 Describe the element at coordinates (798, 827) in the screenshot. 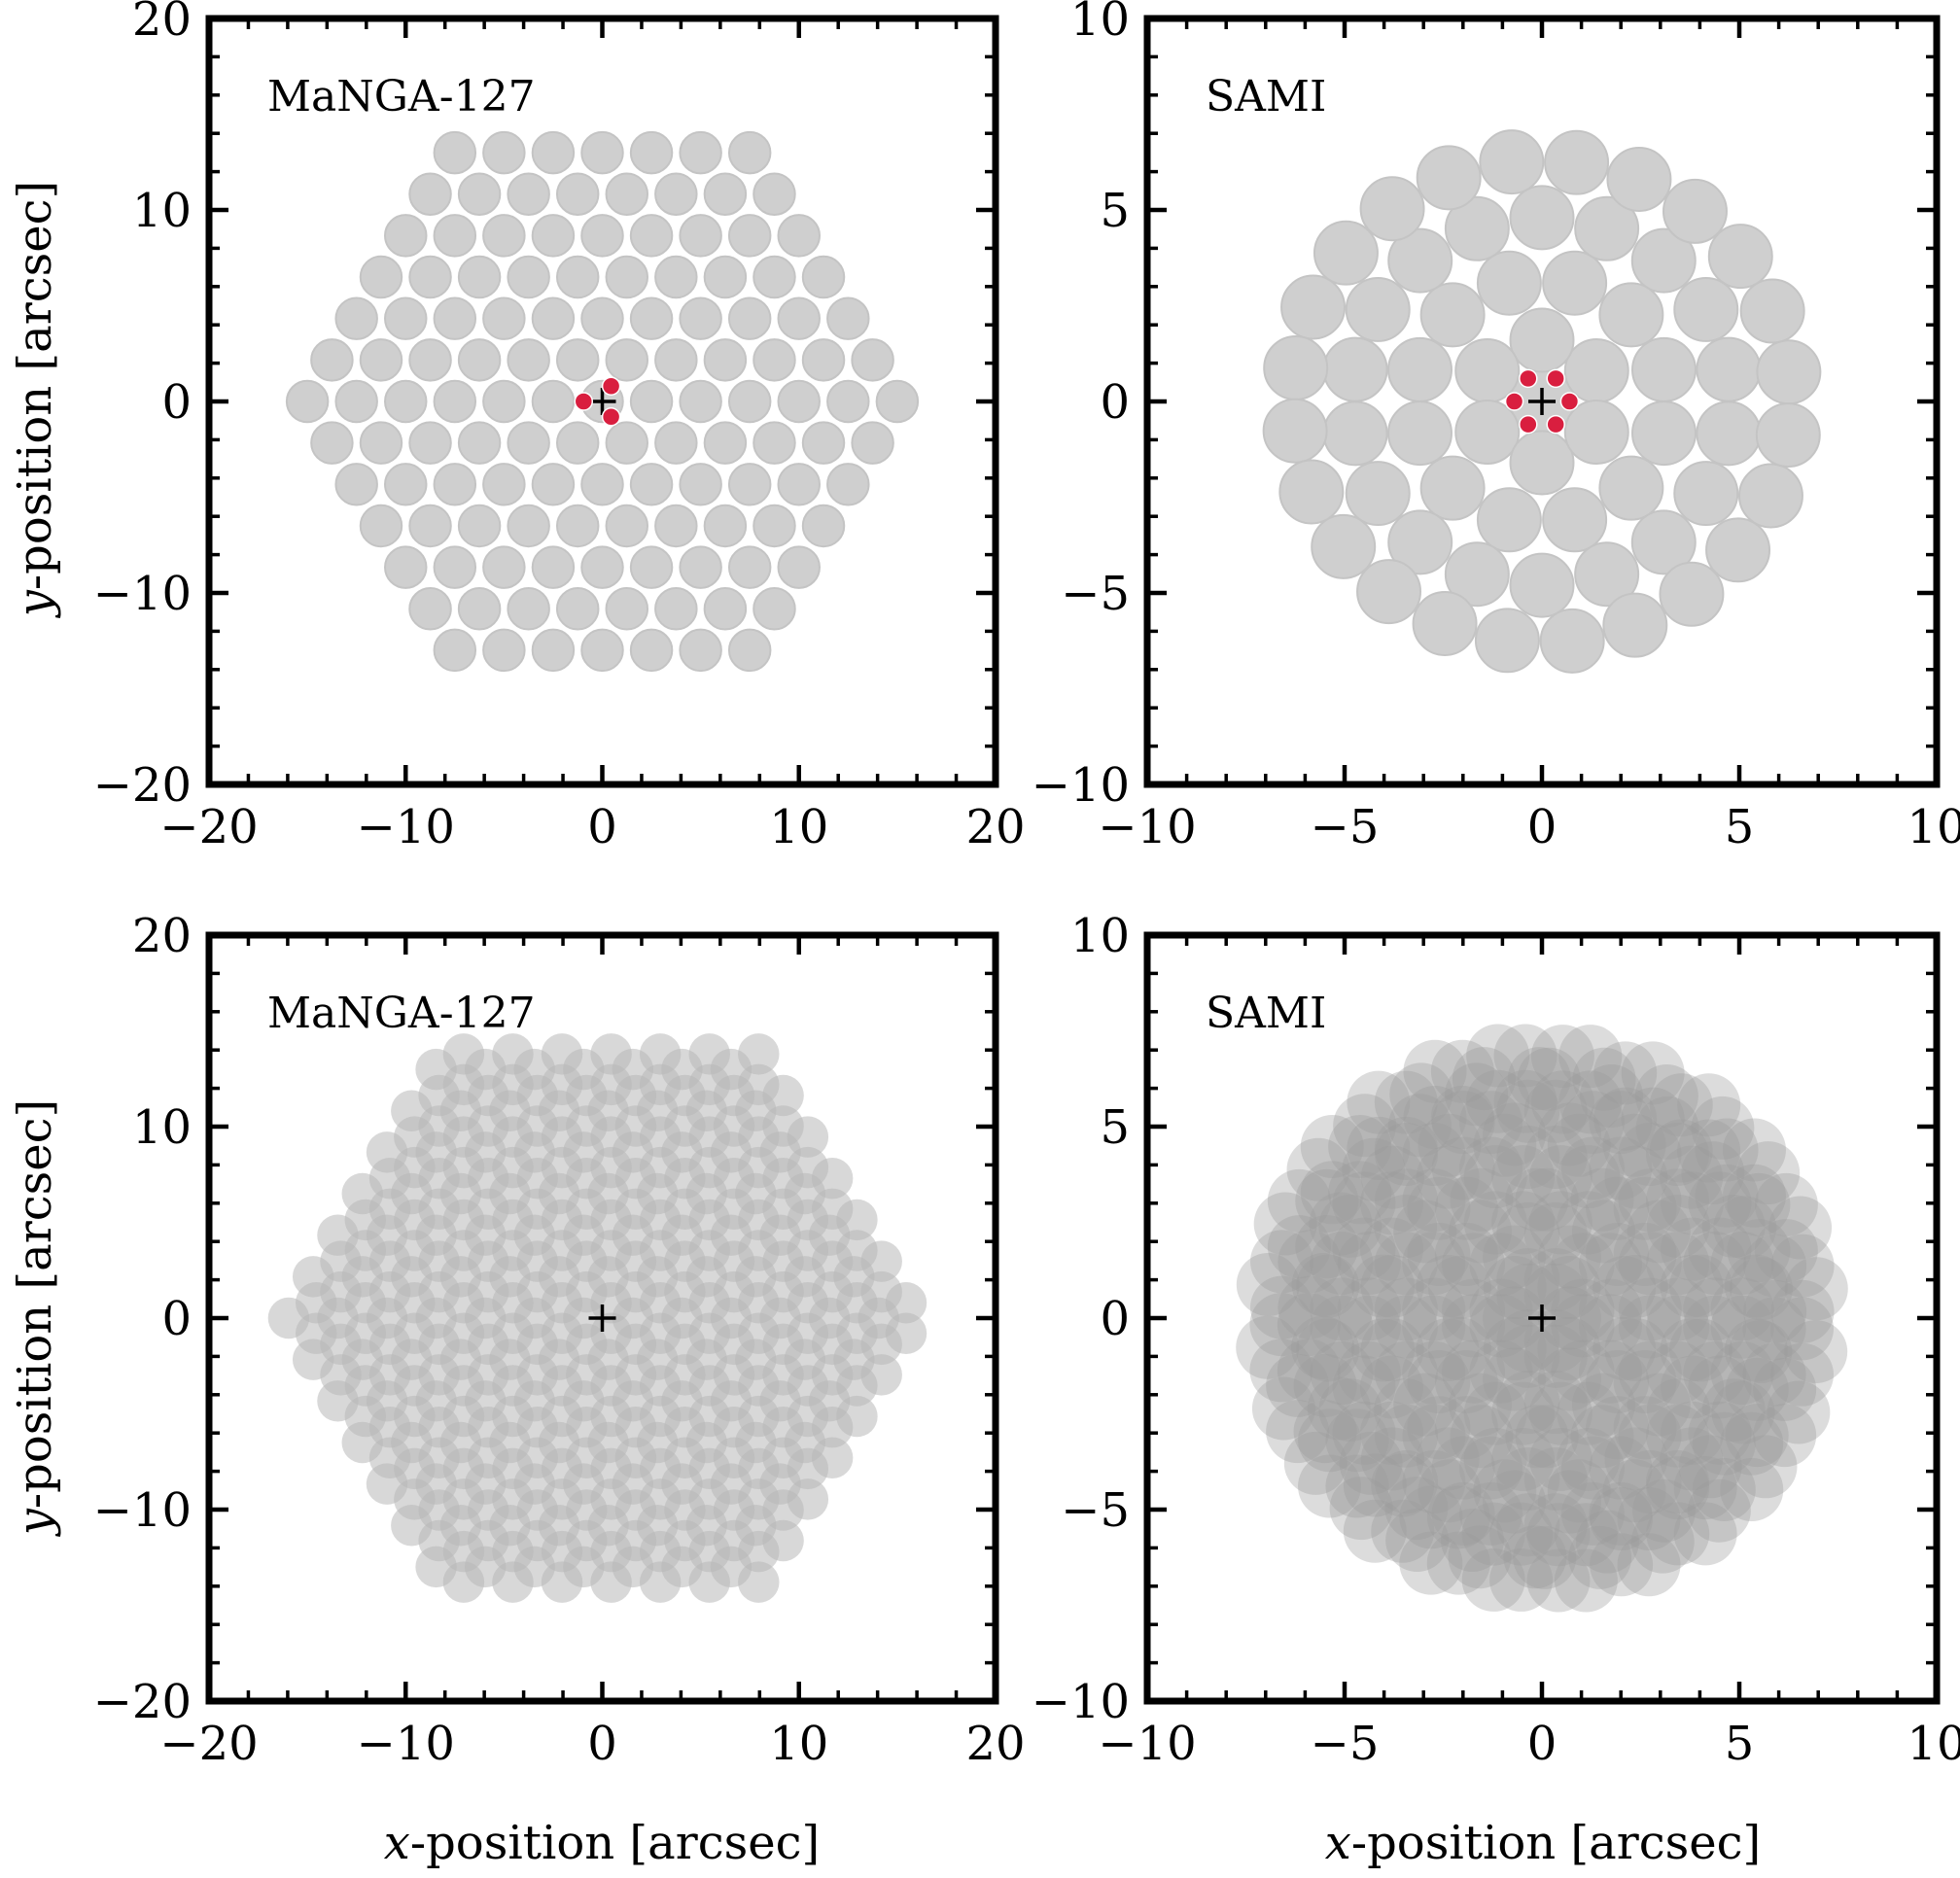

I see `x-tick-label: 10` at that location.